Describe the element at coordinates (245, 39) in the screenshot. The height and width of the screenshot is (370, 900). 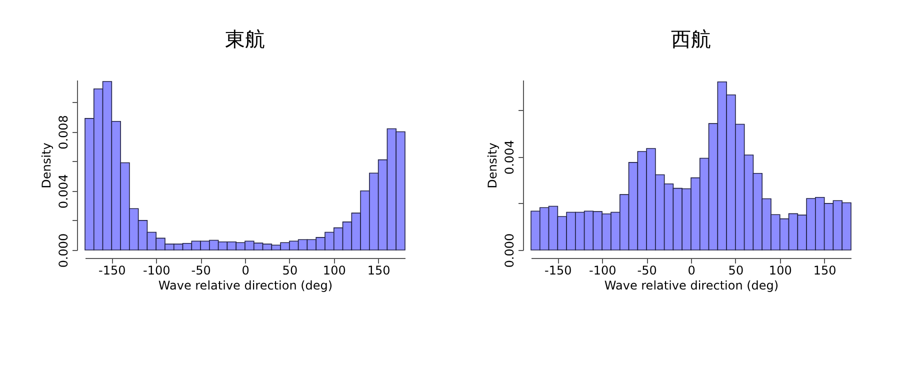
I see `chart-title: 東航` at that location.